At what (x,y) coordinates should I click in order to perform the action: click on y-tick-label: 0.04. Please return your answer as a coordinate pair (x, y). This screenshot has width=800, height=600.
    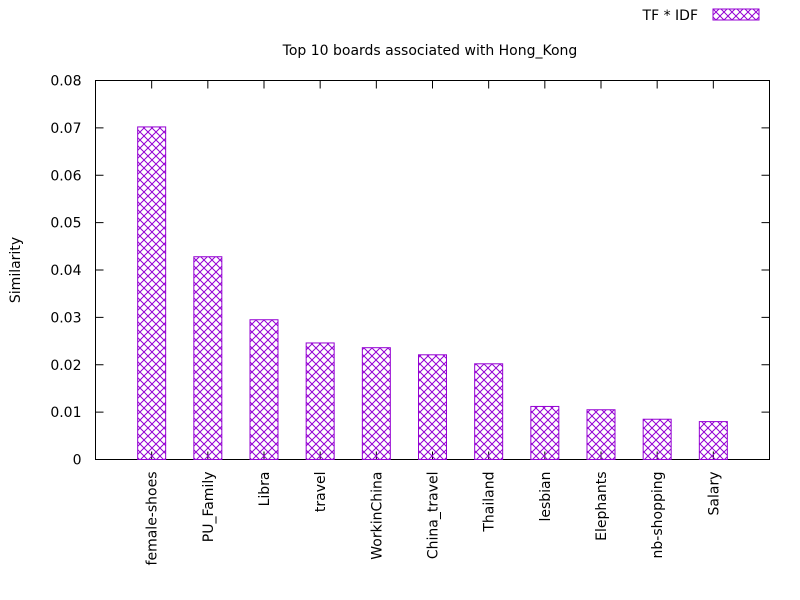
    Looking at the image, I should click on (65, 271).